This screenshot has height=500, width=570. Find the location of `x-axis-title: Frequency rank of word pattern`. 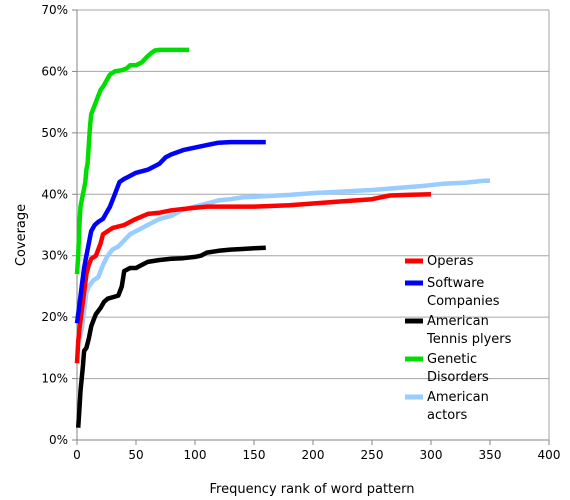

x-axis-title: Frequency rank of word pattern is located at coordinates (311, 489).